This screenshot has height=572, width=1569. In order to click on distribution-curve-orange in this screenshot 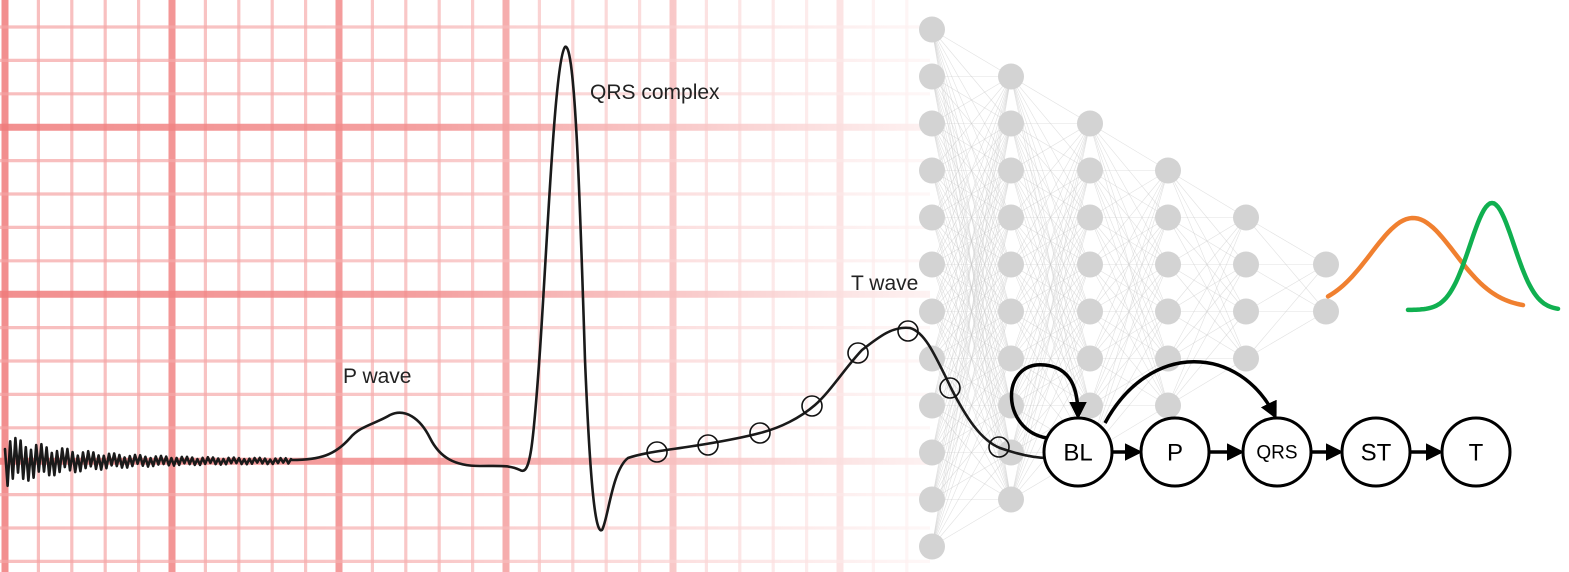, I will do `click(1425, 261)`.